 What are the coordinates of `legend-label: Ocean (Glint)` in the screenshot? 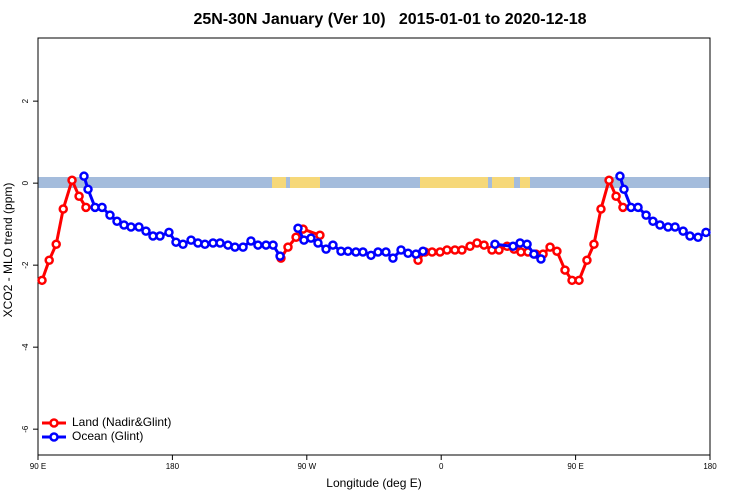 It's located at (107, 436).